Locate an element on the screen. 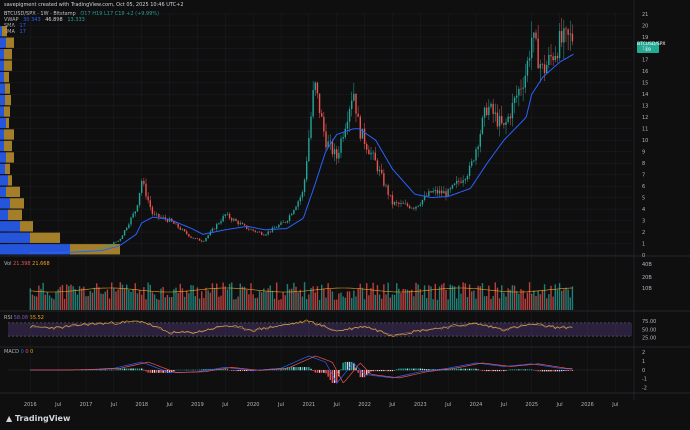  sma1-legend: SMA 17 is located at coordinates (16, 26).